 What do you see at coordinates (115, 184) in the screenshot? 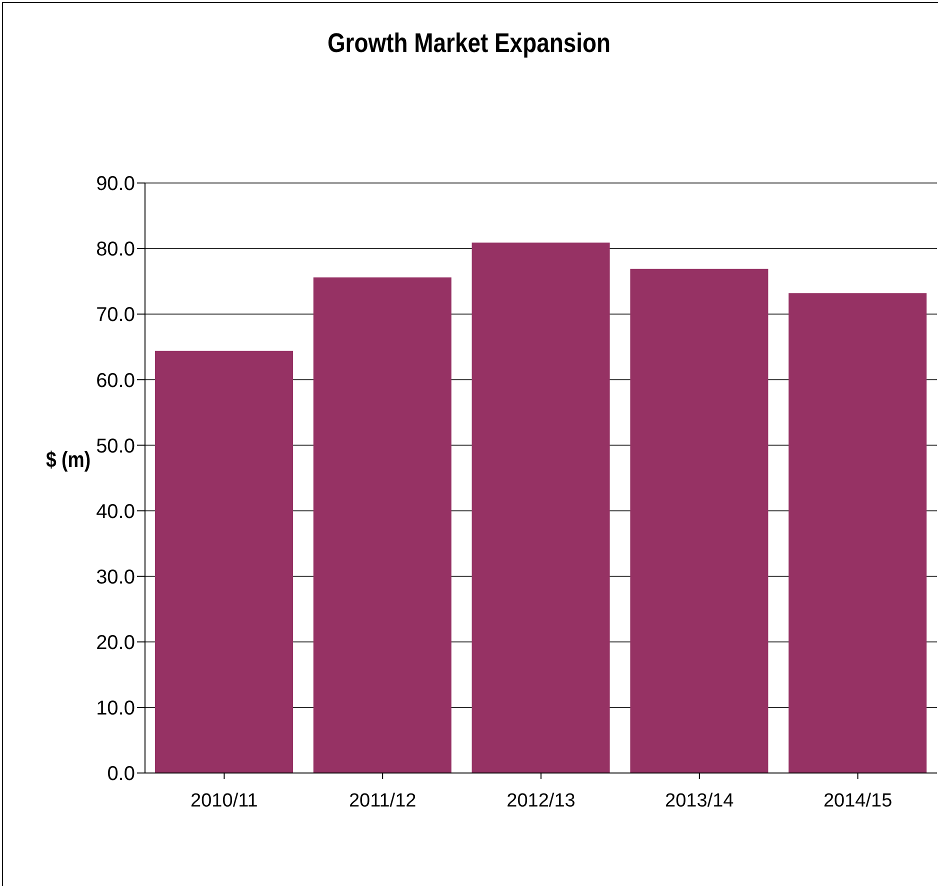
I see `y-tick-label: 90.0` at bounding box center [115, 184].